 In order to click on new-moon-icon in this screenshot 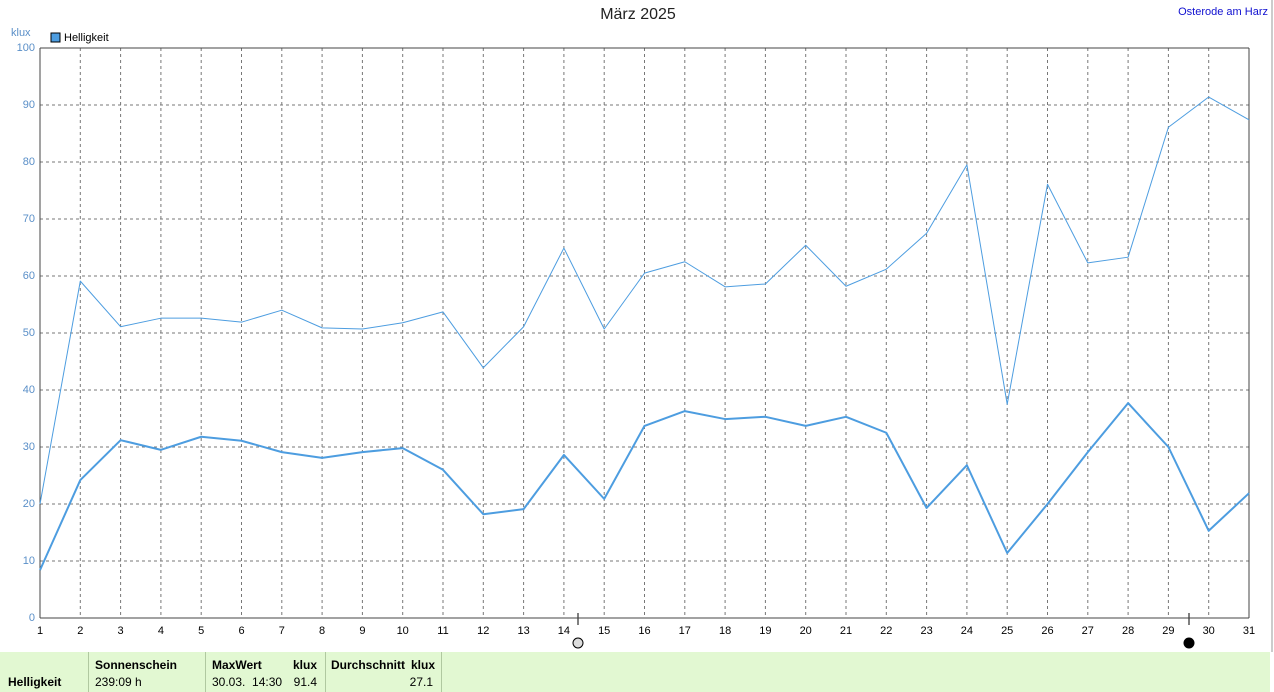, I will do `click(1189, 643)`.